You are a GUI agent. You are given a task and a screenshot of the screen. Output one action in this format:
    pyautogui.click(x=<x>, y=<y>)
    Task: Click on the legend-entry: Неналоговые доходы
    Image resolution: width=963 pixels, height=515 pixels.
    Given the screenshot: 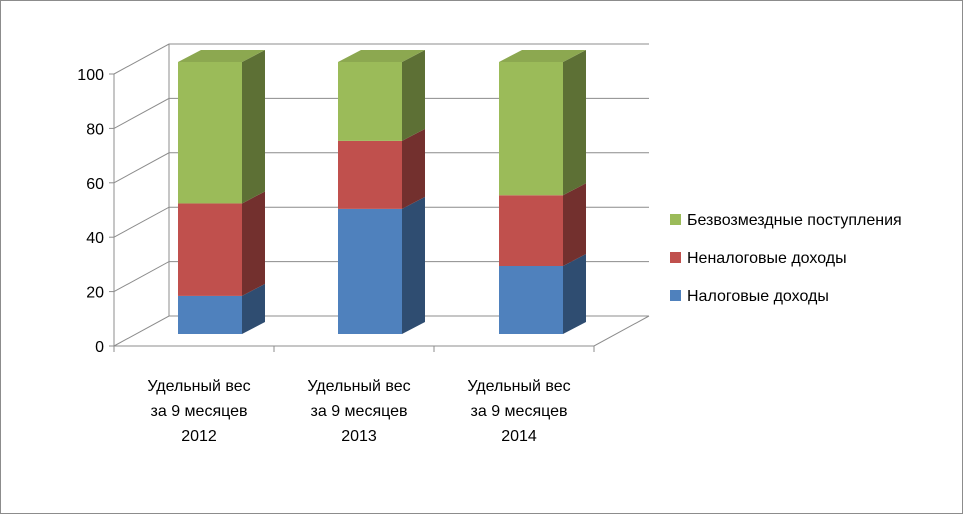 What is the action you would take?
    pyautogui.click(x=758, y=258)
    